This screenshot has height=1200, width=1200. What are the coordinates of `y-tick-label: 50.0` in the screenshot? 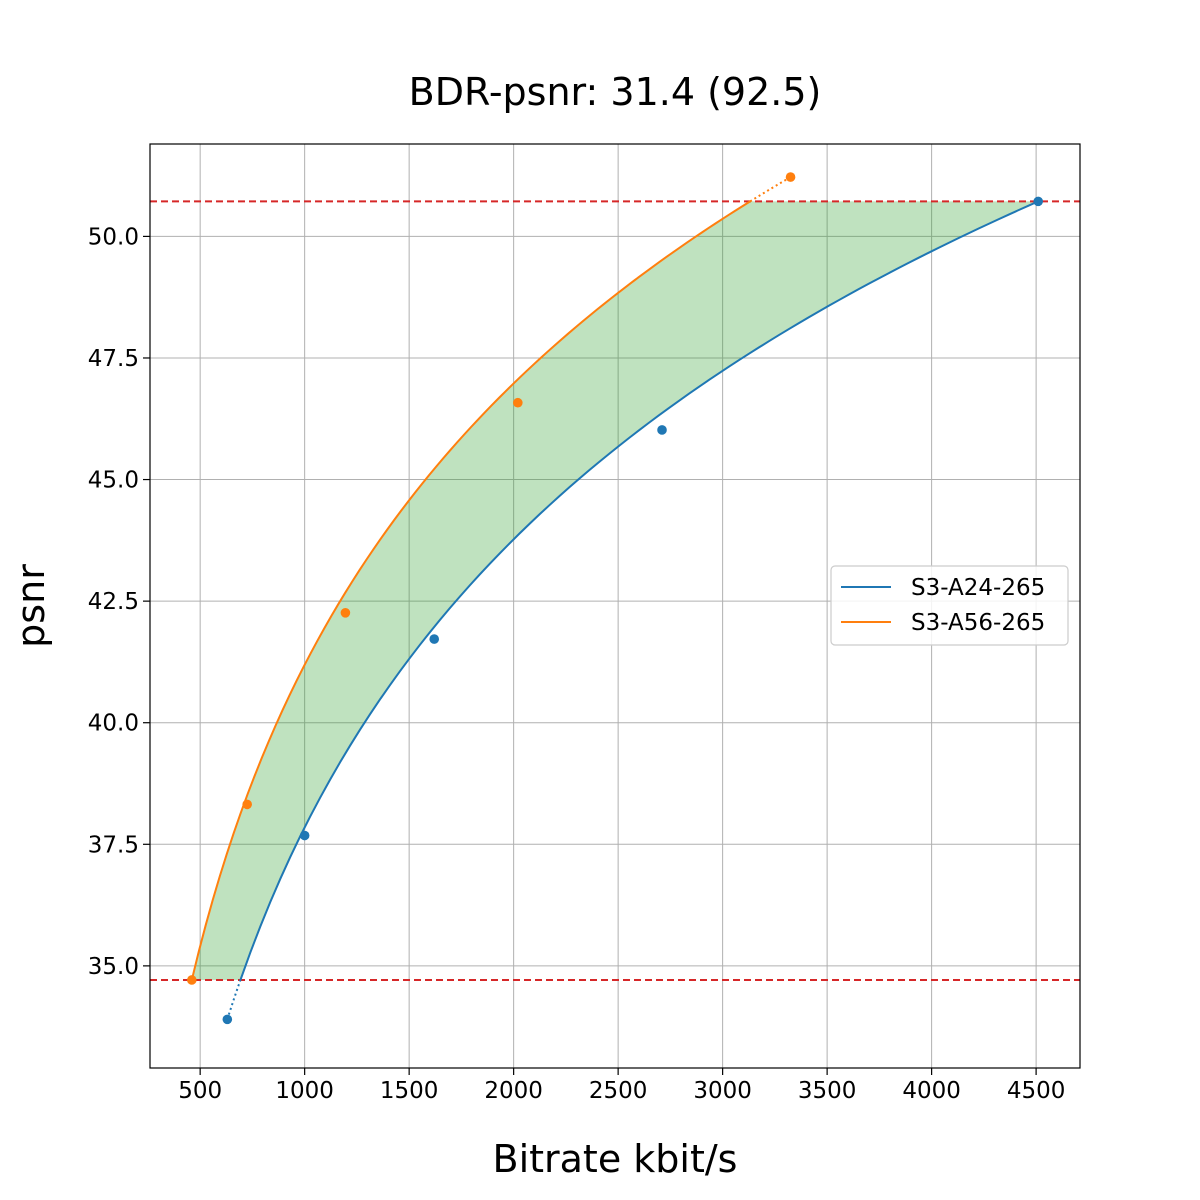 It's located at (113, 237).